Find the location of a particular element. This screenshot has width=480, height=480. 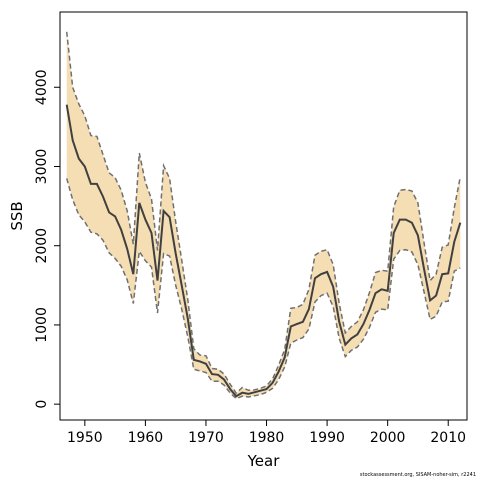

x-tick-label: 1980 is located at coordinates (267, 438).